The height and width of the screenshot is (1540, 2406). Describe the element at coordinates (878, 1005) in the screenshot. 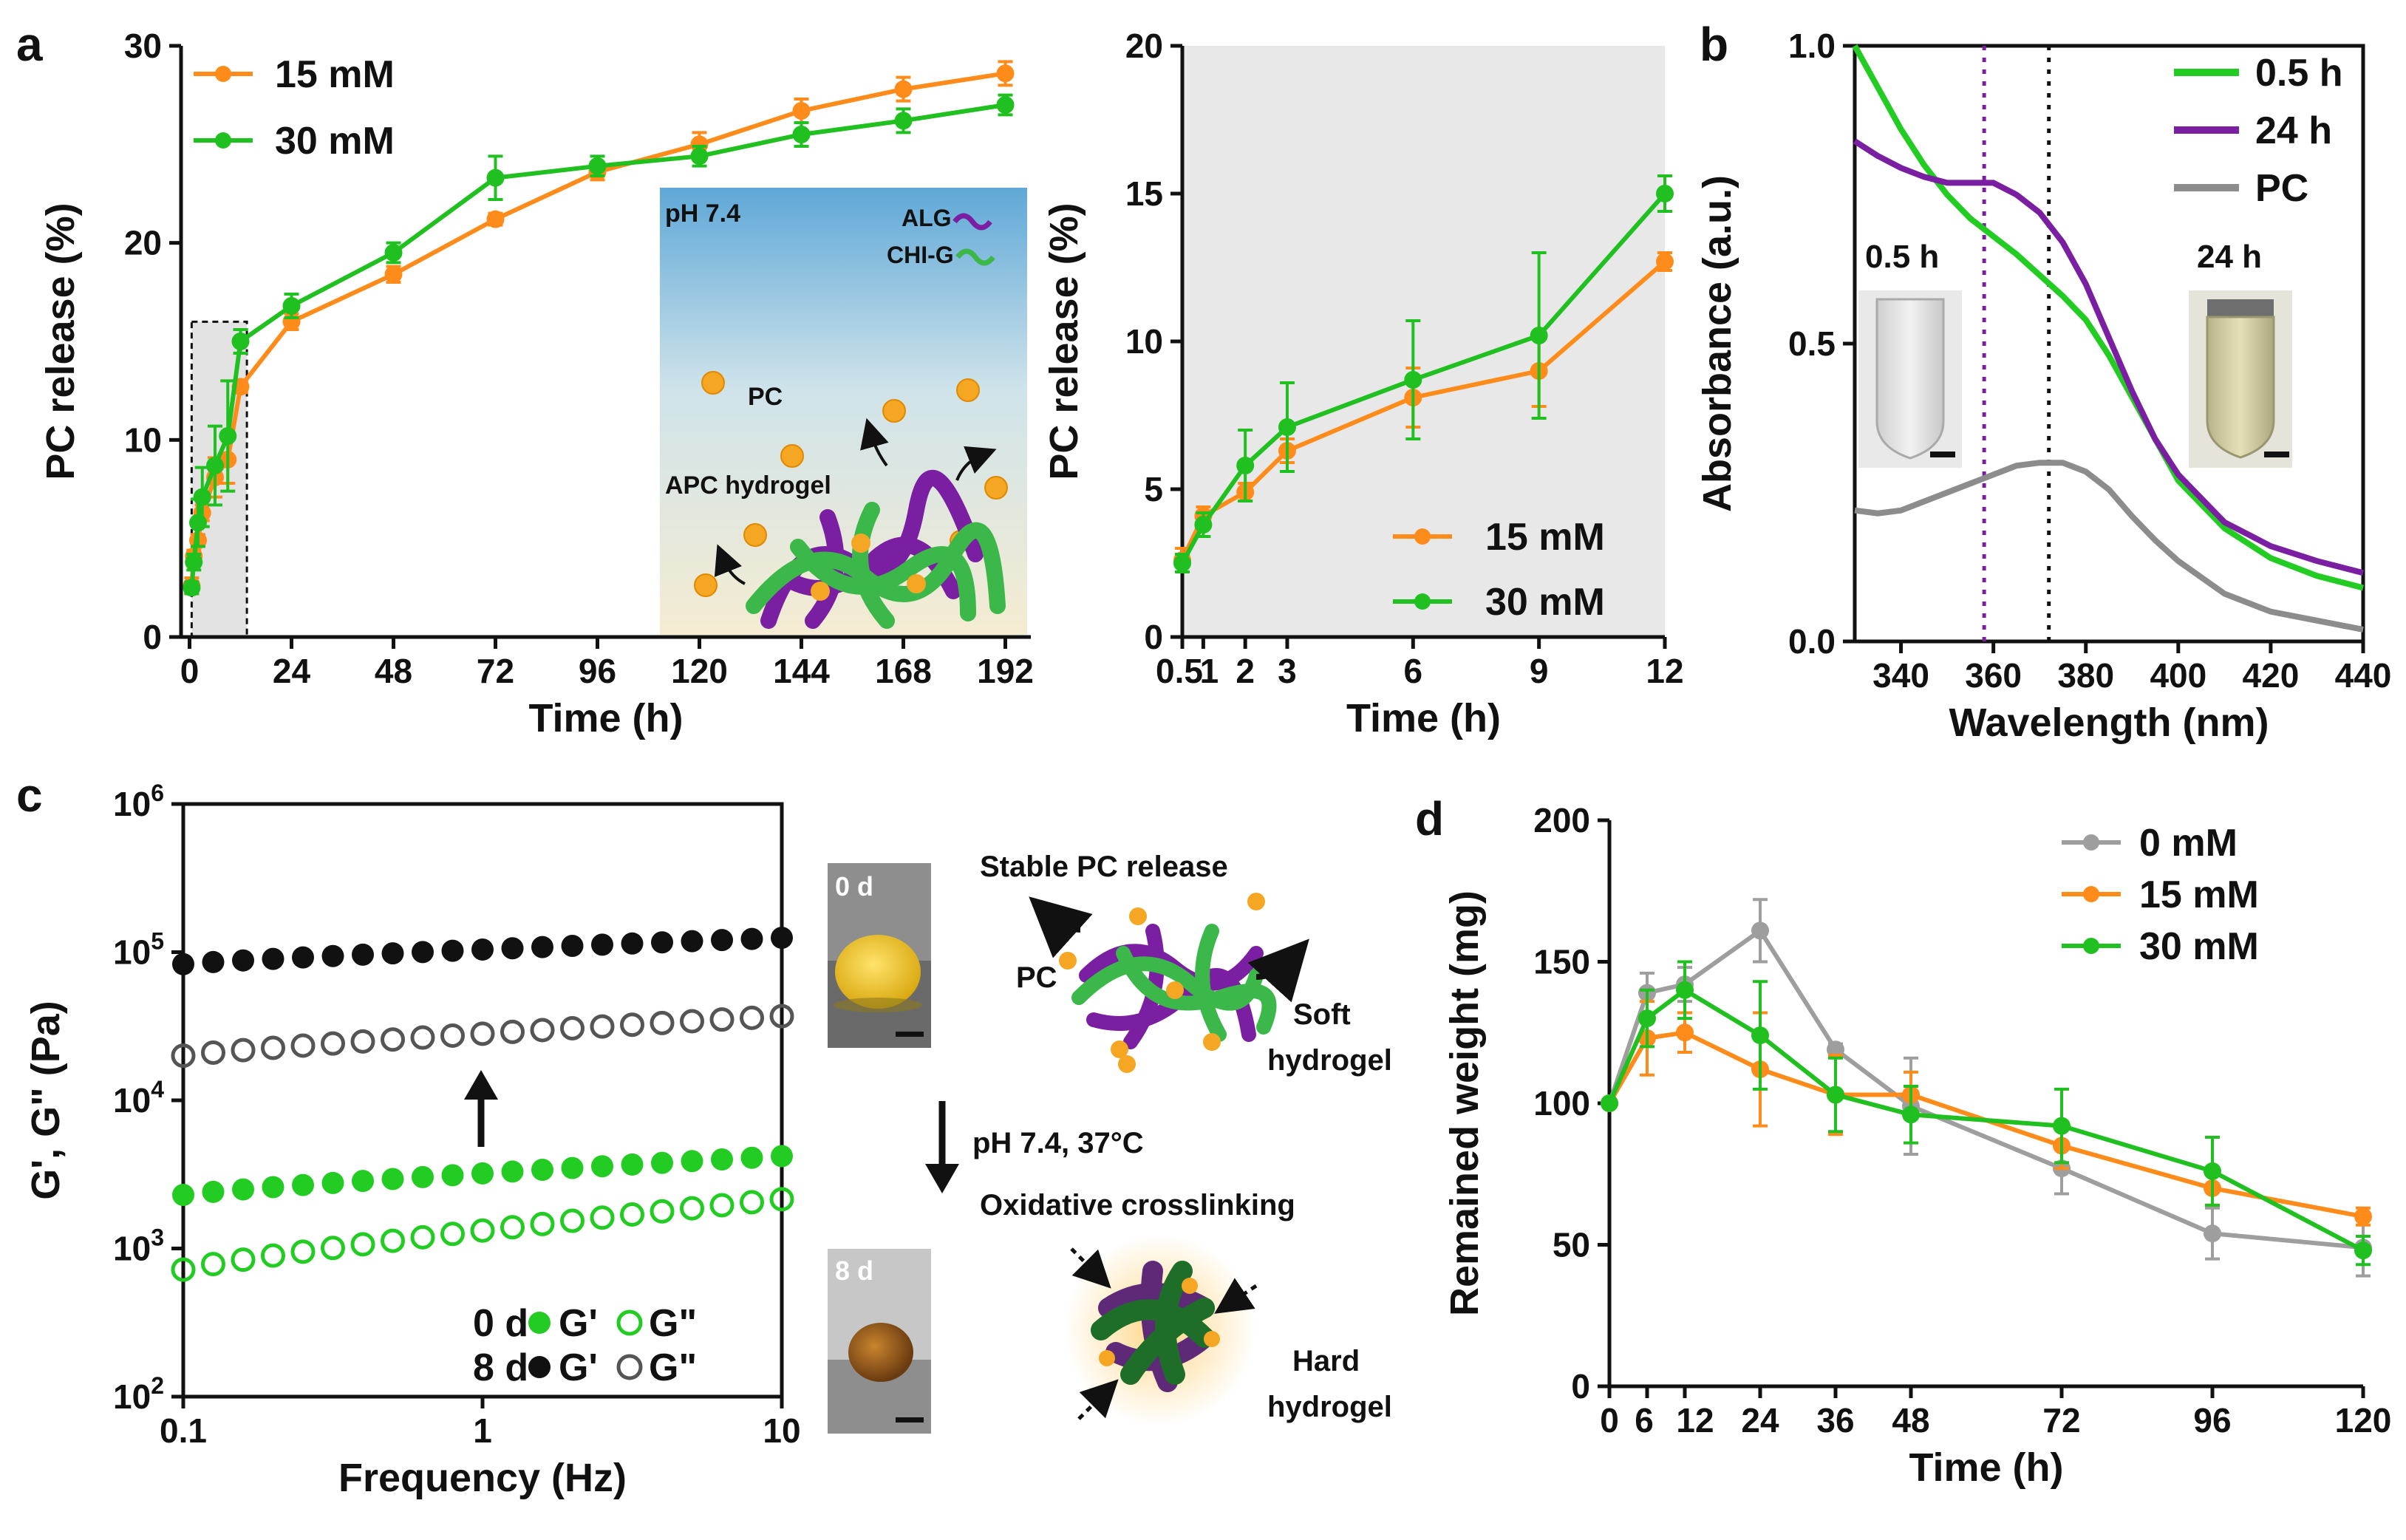

I see `gel-0d-reflection` at that location.